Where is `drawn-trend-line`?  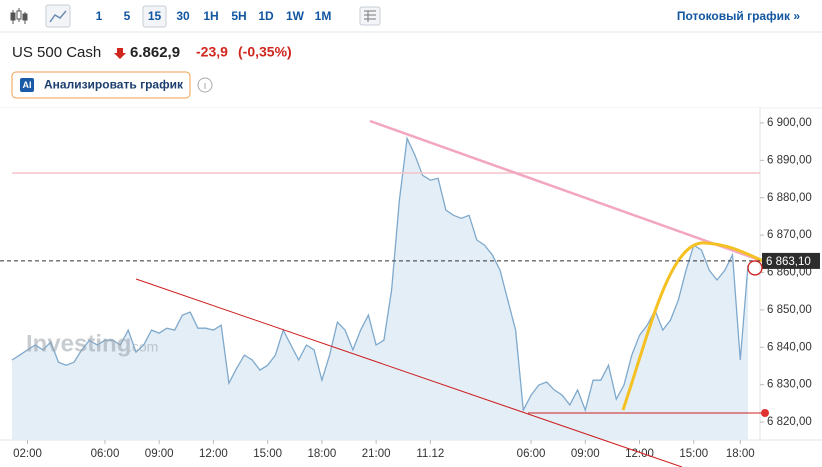 drawn-trend-line is located at coordinates (567, 191).